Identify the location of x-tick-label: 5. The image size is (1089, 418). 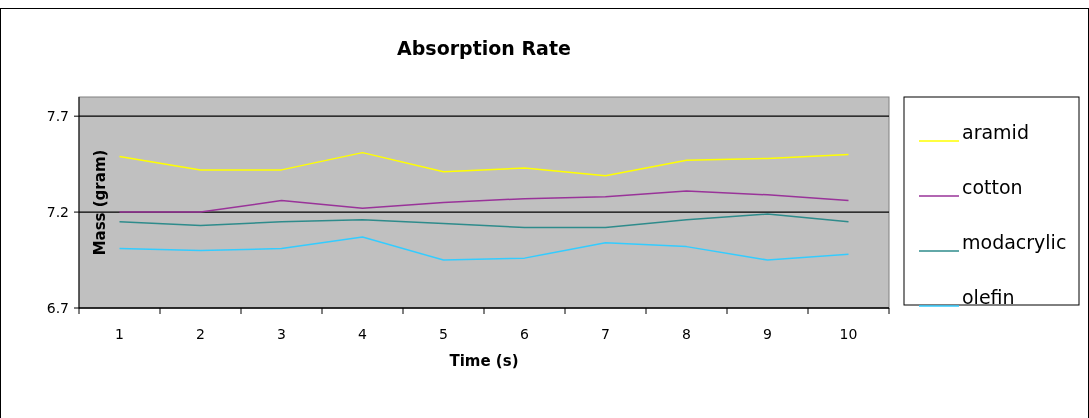
(443, 334).